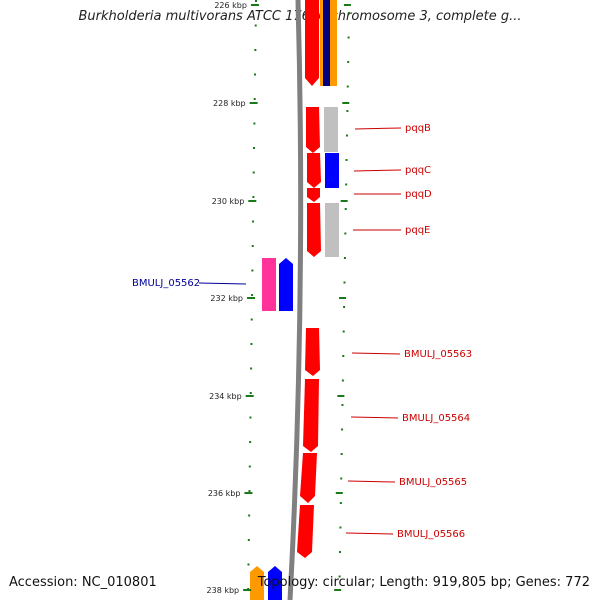  What do you see at coordinates (166, 283) in the screenshot?
I see `gene-label-BMULJ_05562: BMULJ_05562` at bounding box center [166, 283].